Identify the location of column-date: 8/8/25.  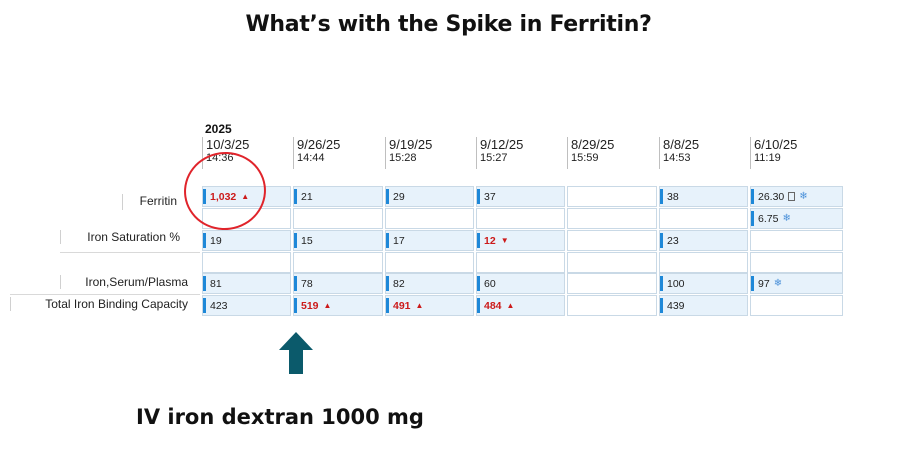
(681, 144).